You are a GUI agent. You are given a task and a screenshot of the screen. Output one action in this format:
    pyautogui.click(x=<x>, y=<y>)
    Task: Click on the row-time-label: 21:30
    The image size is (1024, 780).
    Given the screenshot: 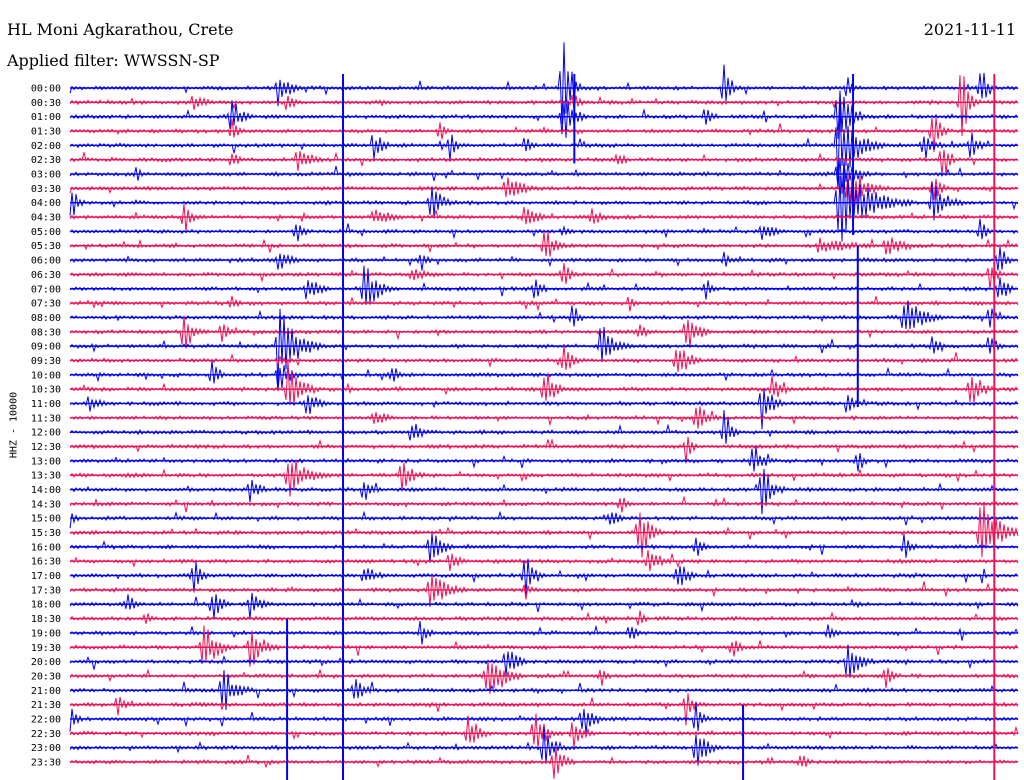 What is the action you would take?
    pyautogui.click(x=46, y=705)
    